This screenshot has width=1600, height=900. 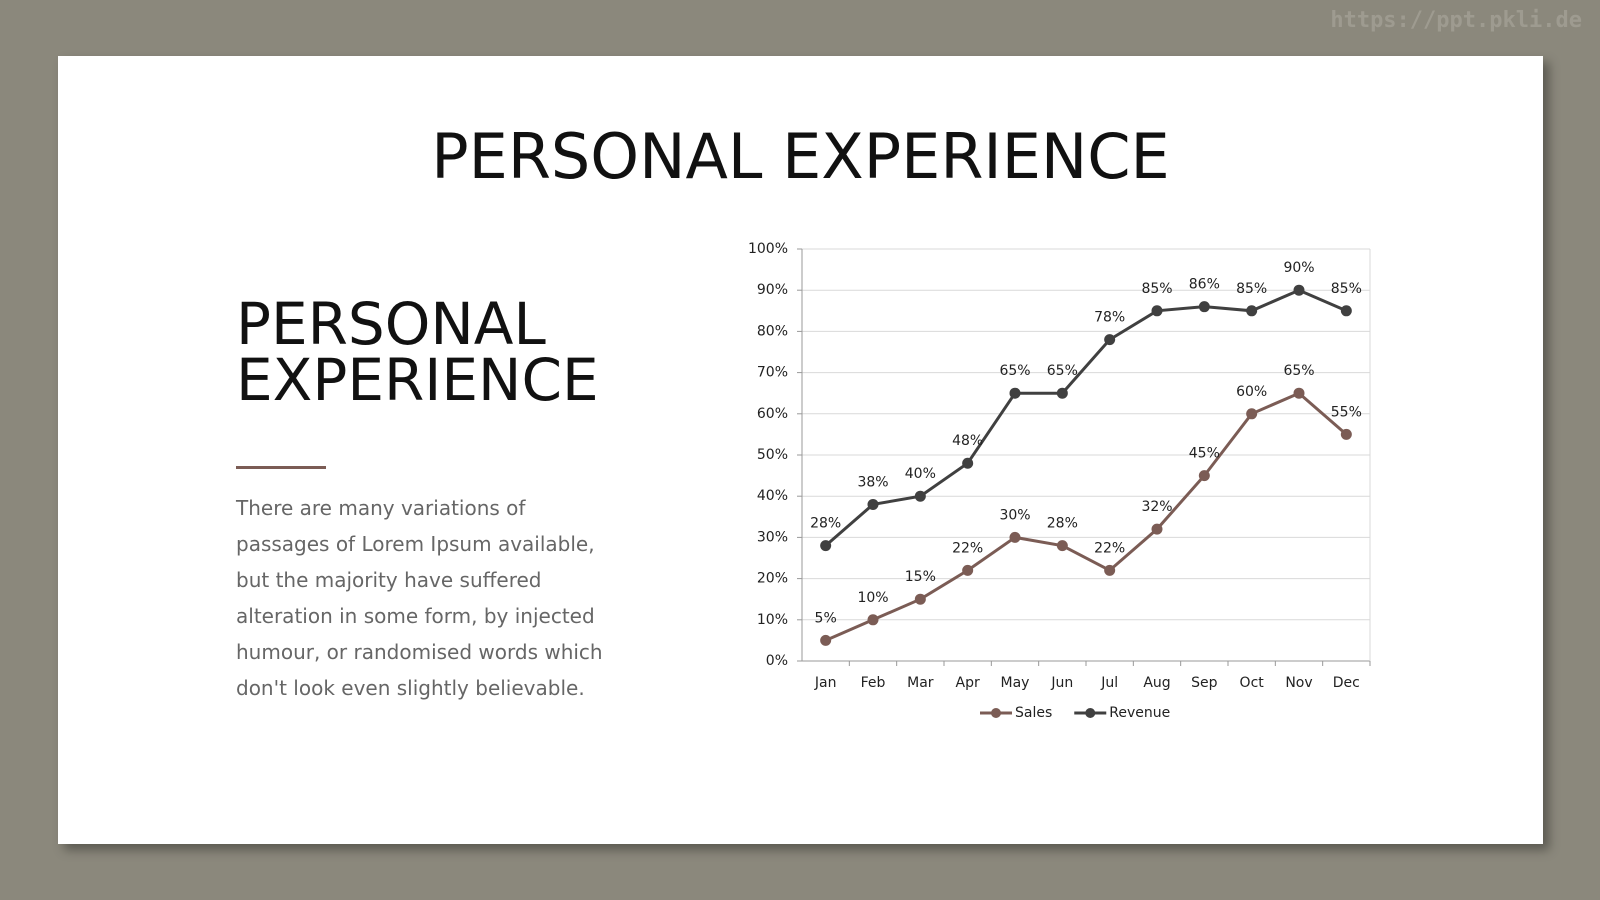 I want to click on y-tick-label: 70%, so click(x=772, y=373).